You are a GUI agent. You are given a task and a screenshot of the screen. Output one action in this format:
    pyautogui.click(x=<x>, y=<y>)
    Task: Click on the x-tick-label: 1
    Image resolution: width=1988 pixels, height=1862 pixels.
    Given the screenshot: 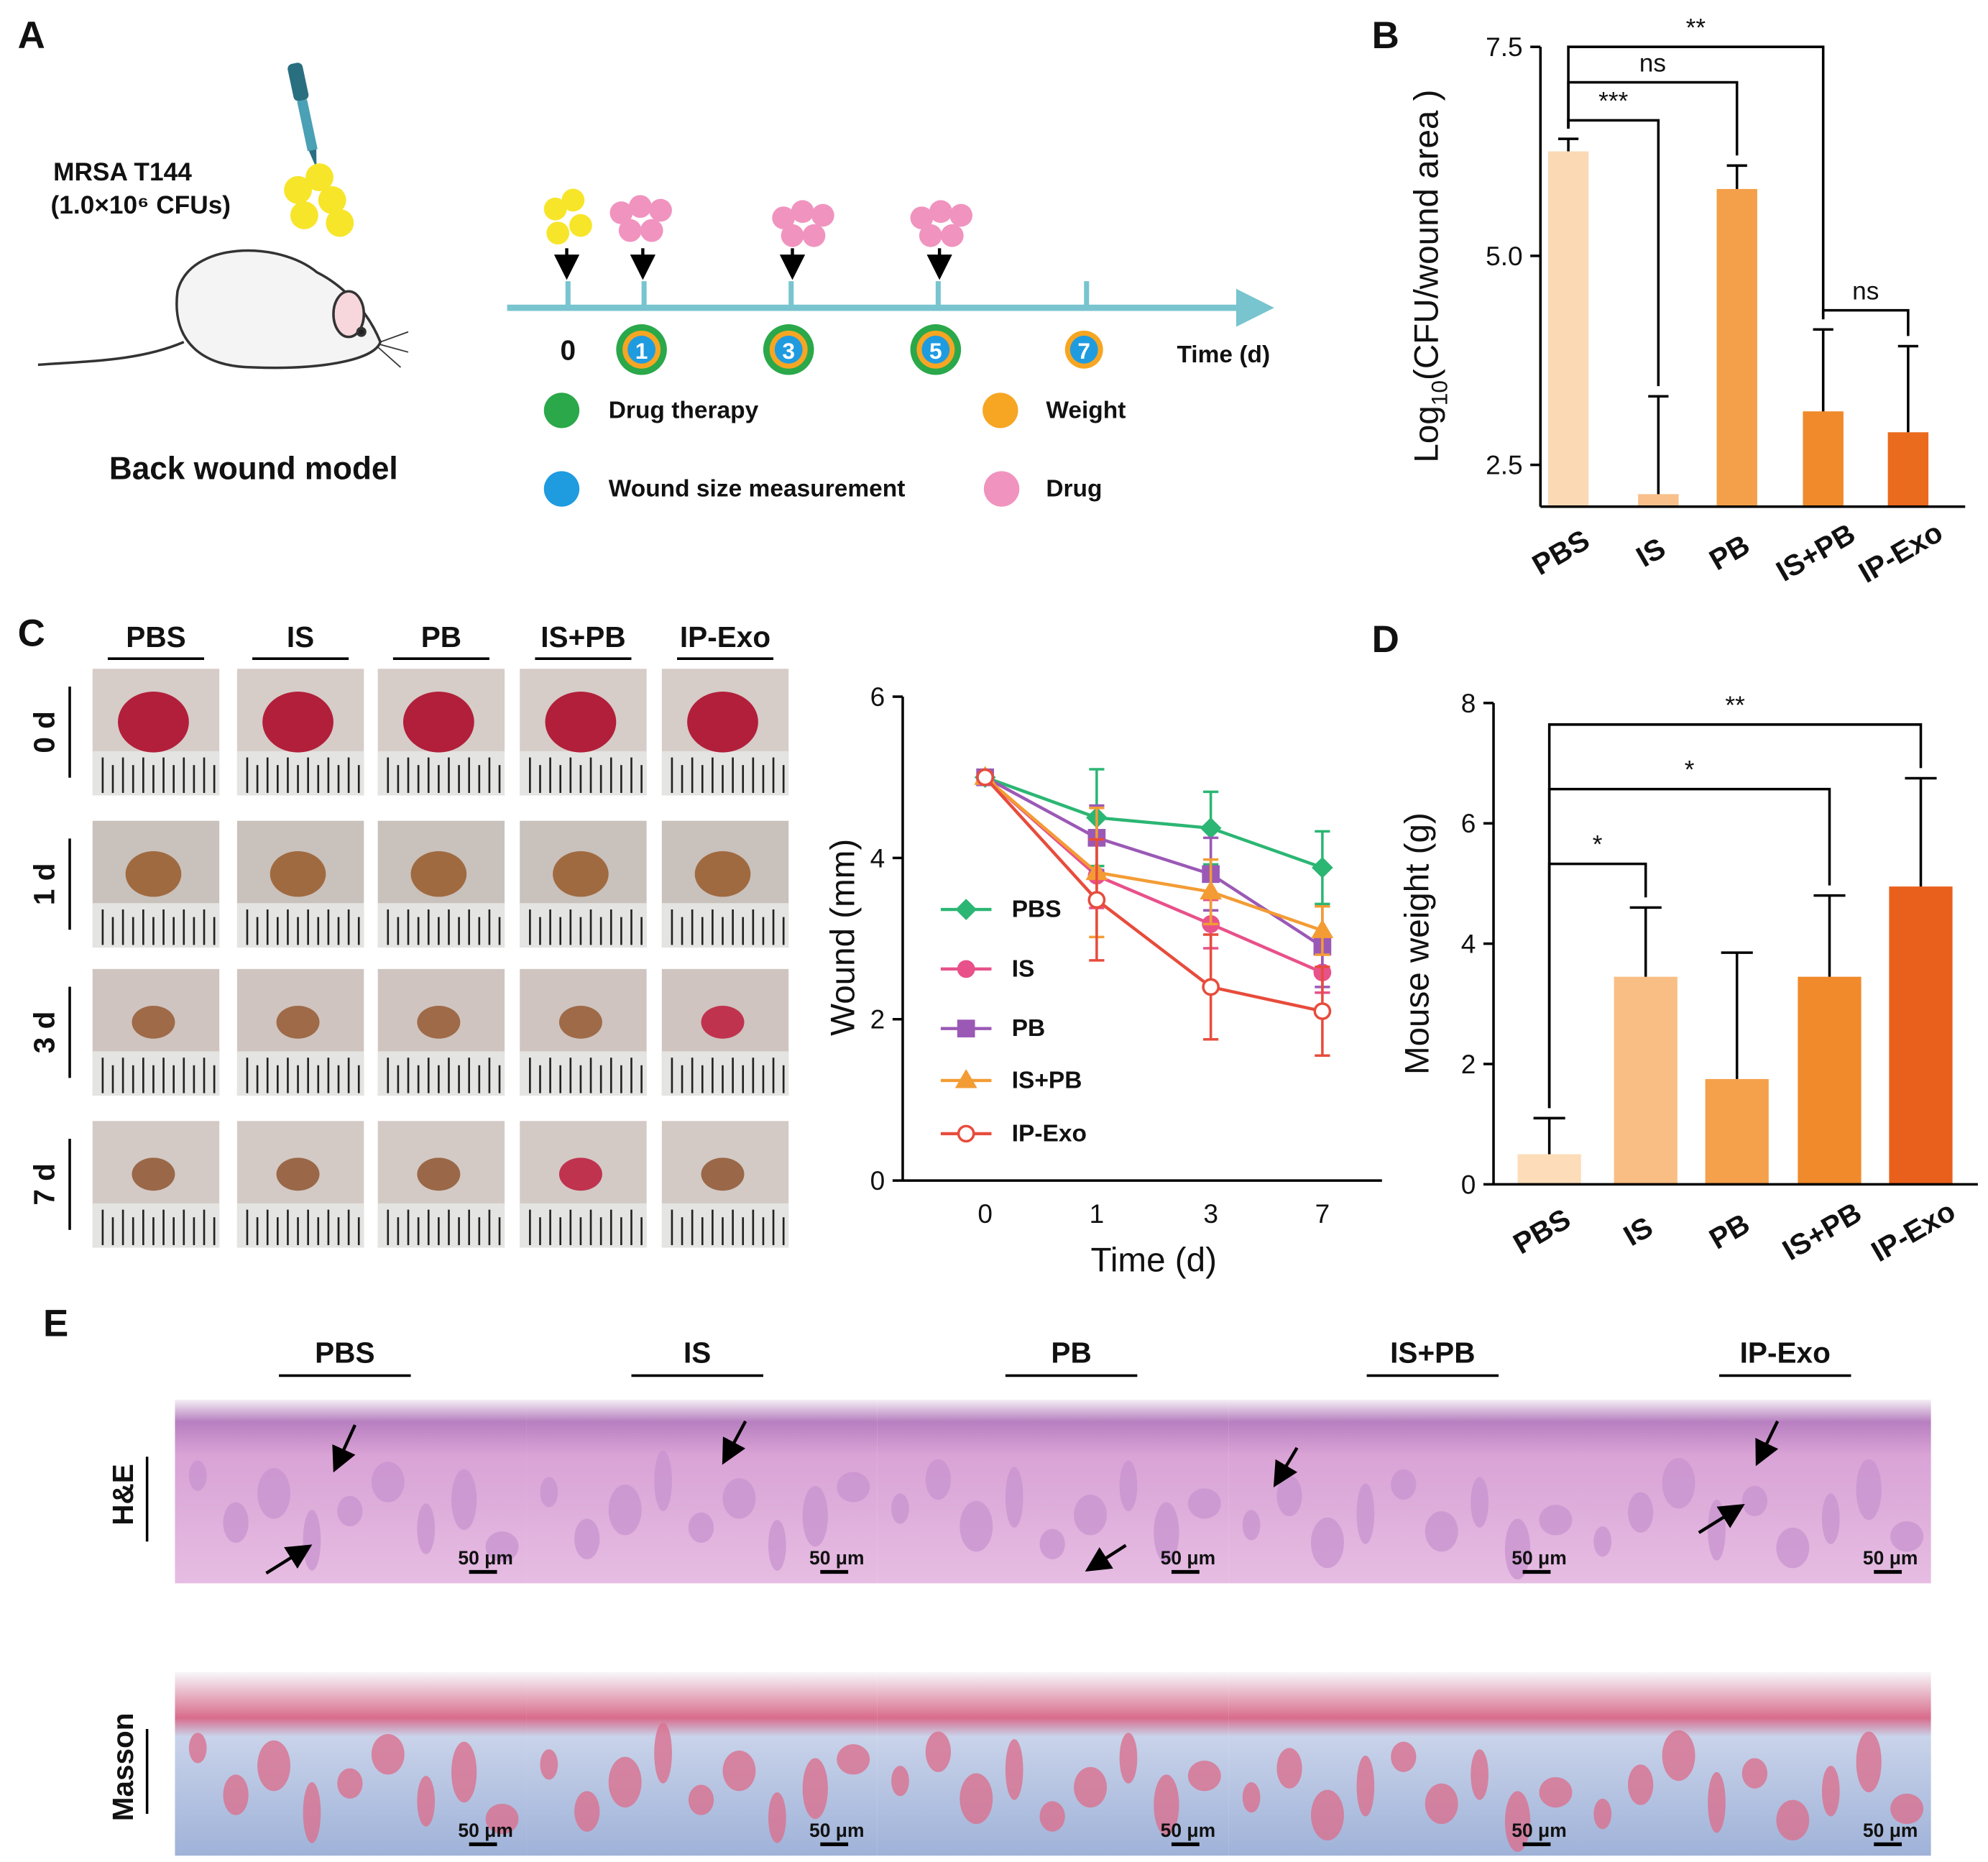 What is the action you would take?
    pyautogui.click(x=1097, y=1213)
    